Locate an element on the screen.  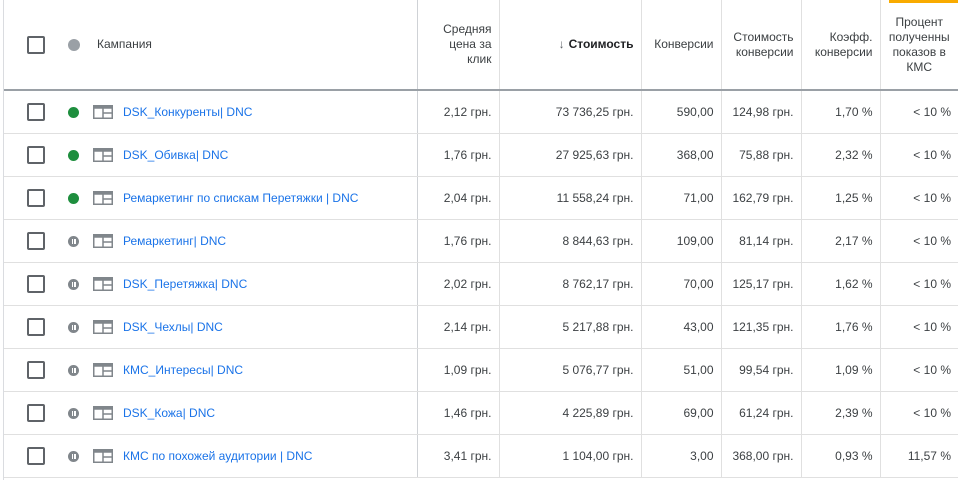
select-all-checkbox is located at coordinates (36, 44).